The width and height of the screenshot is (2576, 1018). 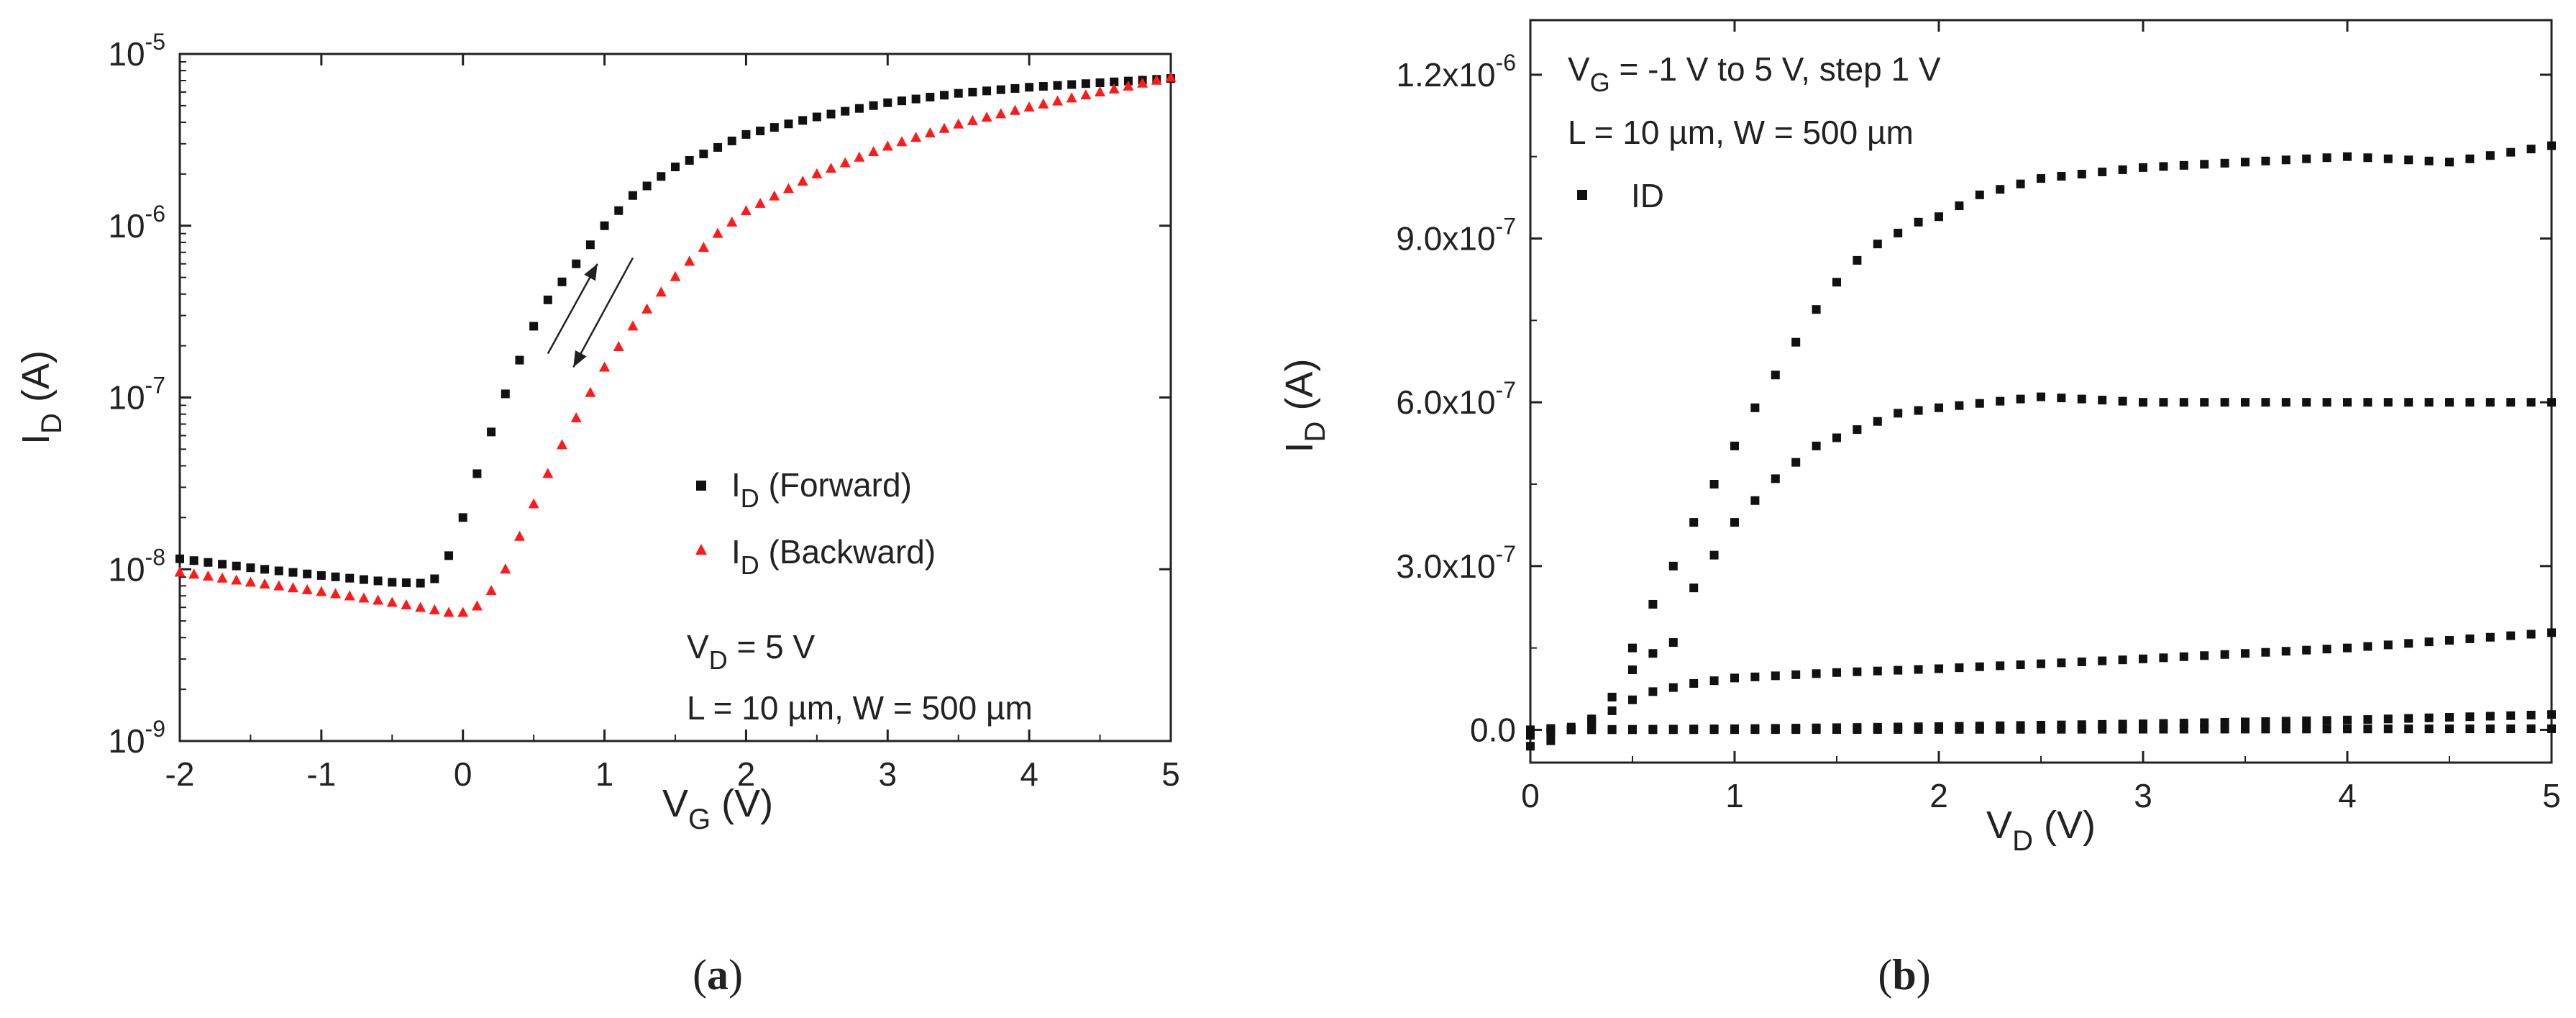 I want to click on y-axis-label-a: ID (A), so click(x=41, y=397).